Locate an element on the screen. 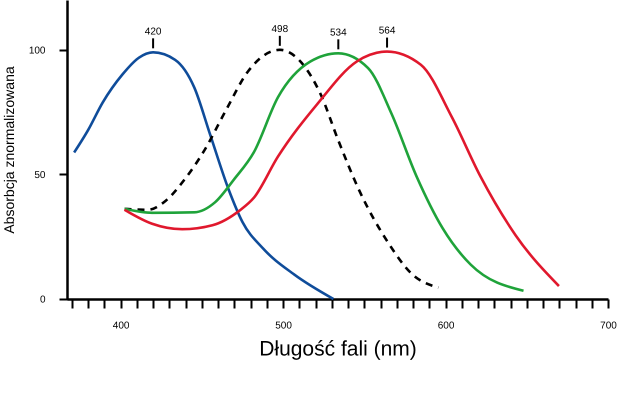 This screenshot has width=627, height=397. annotation: 534 is located at coordinates (339, 32).